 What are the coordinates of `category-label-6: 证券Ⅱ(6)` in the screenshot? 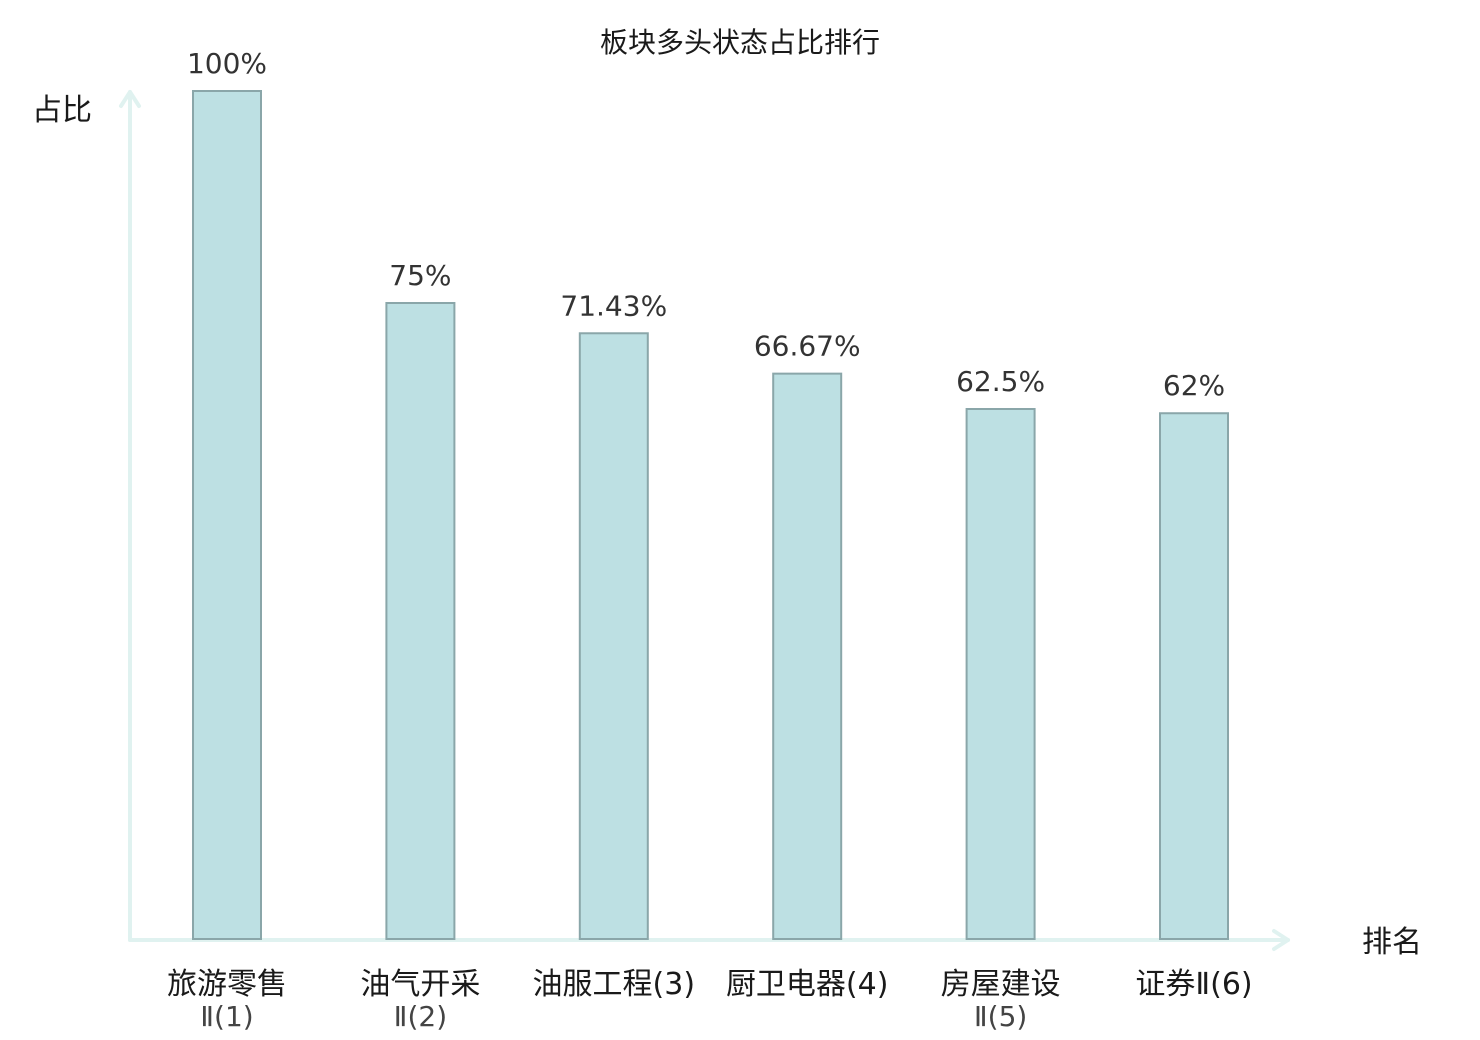 It's located at (1193, 984).